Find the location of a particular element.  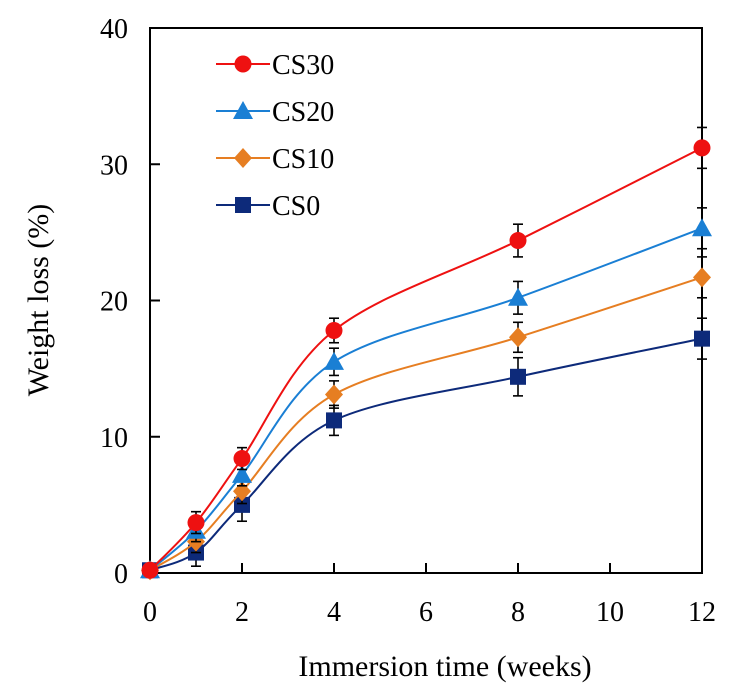

y-tick-label: 30 is located at coordinates (114, 165).